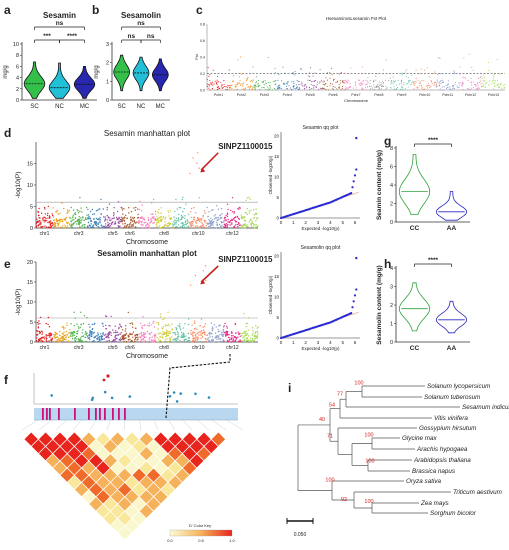 This screenshot has height=550, width=509. What do you see at coordinates (196, 56) in the screenshot?
I see `y-axis-label: Fst` at bounding box center [196, 56].